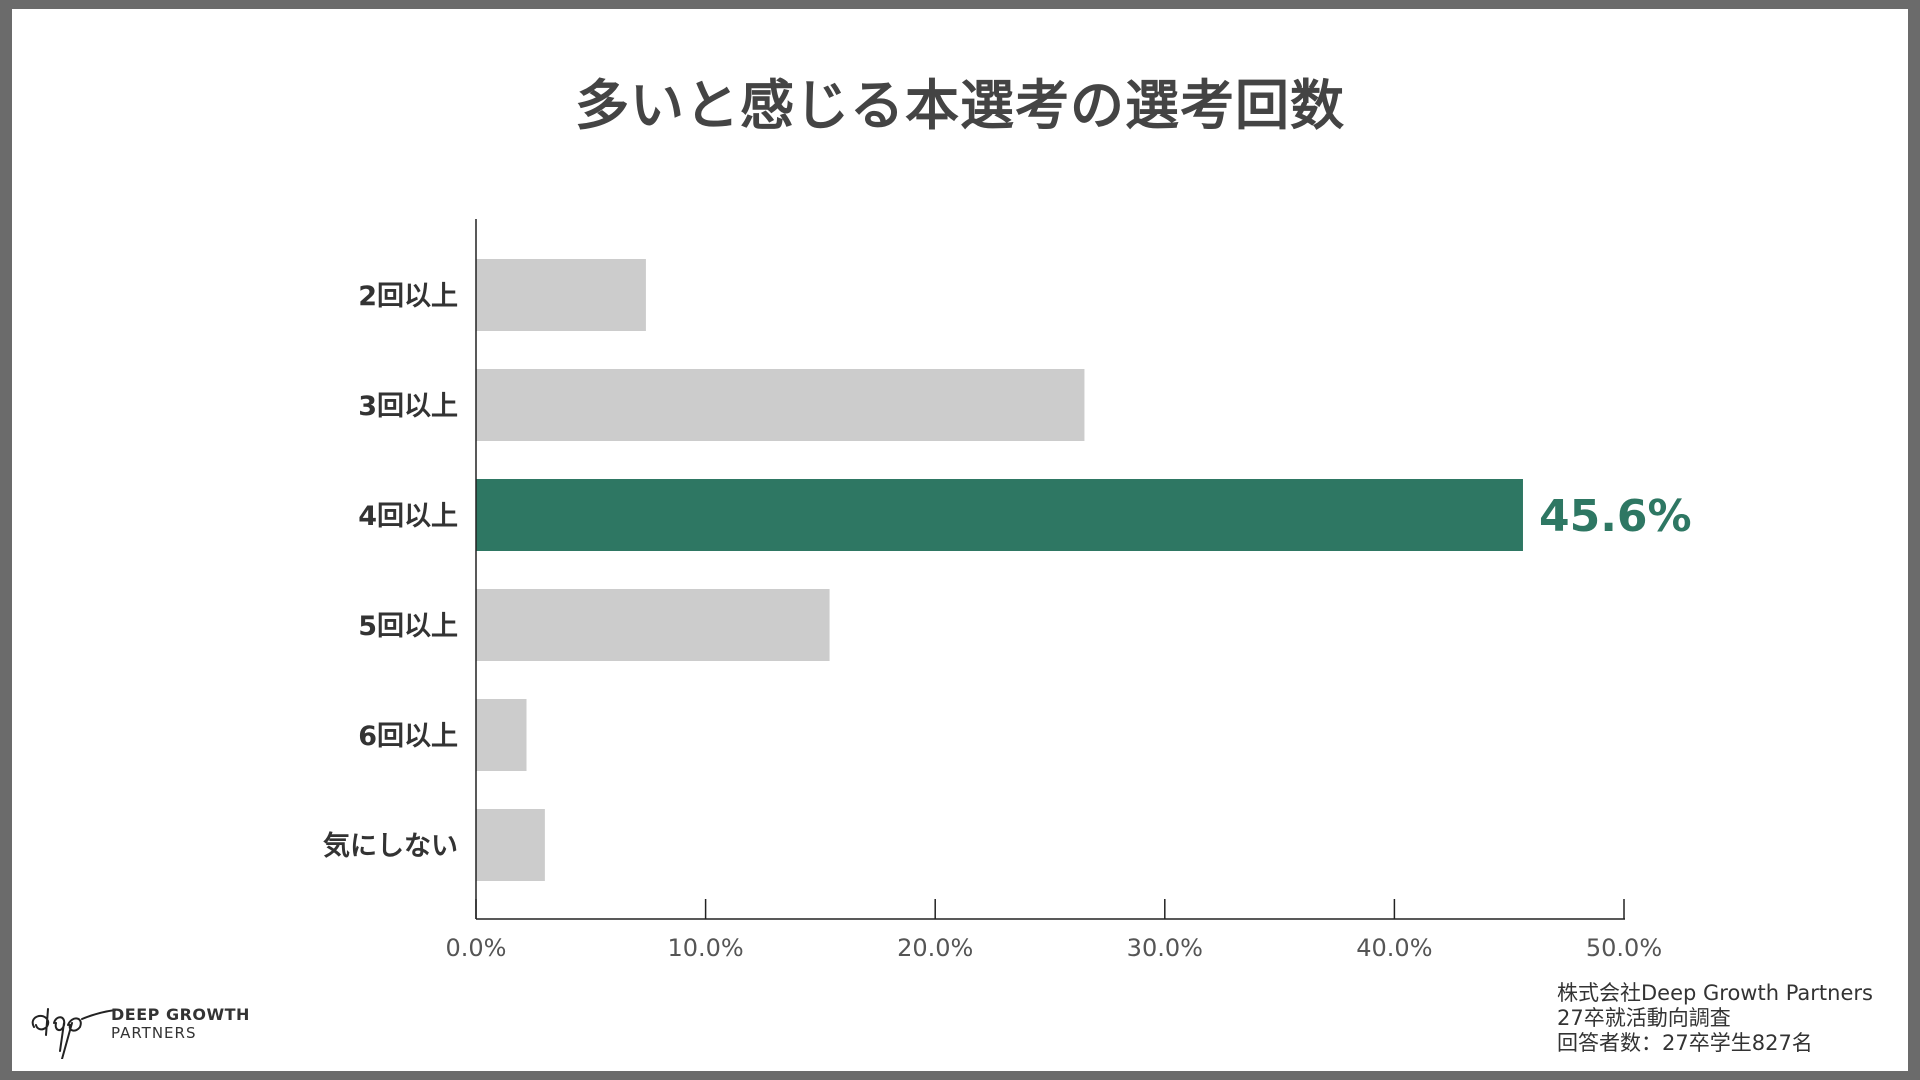 The image size is (1920, 1080). Describe the element at coordinates (408, 736) in the screenshot. I see `category-label: 6回以上` at that location.